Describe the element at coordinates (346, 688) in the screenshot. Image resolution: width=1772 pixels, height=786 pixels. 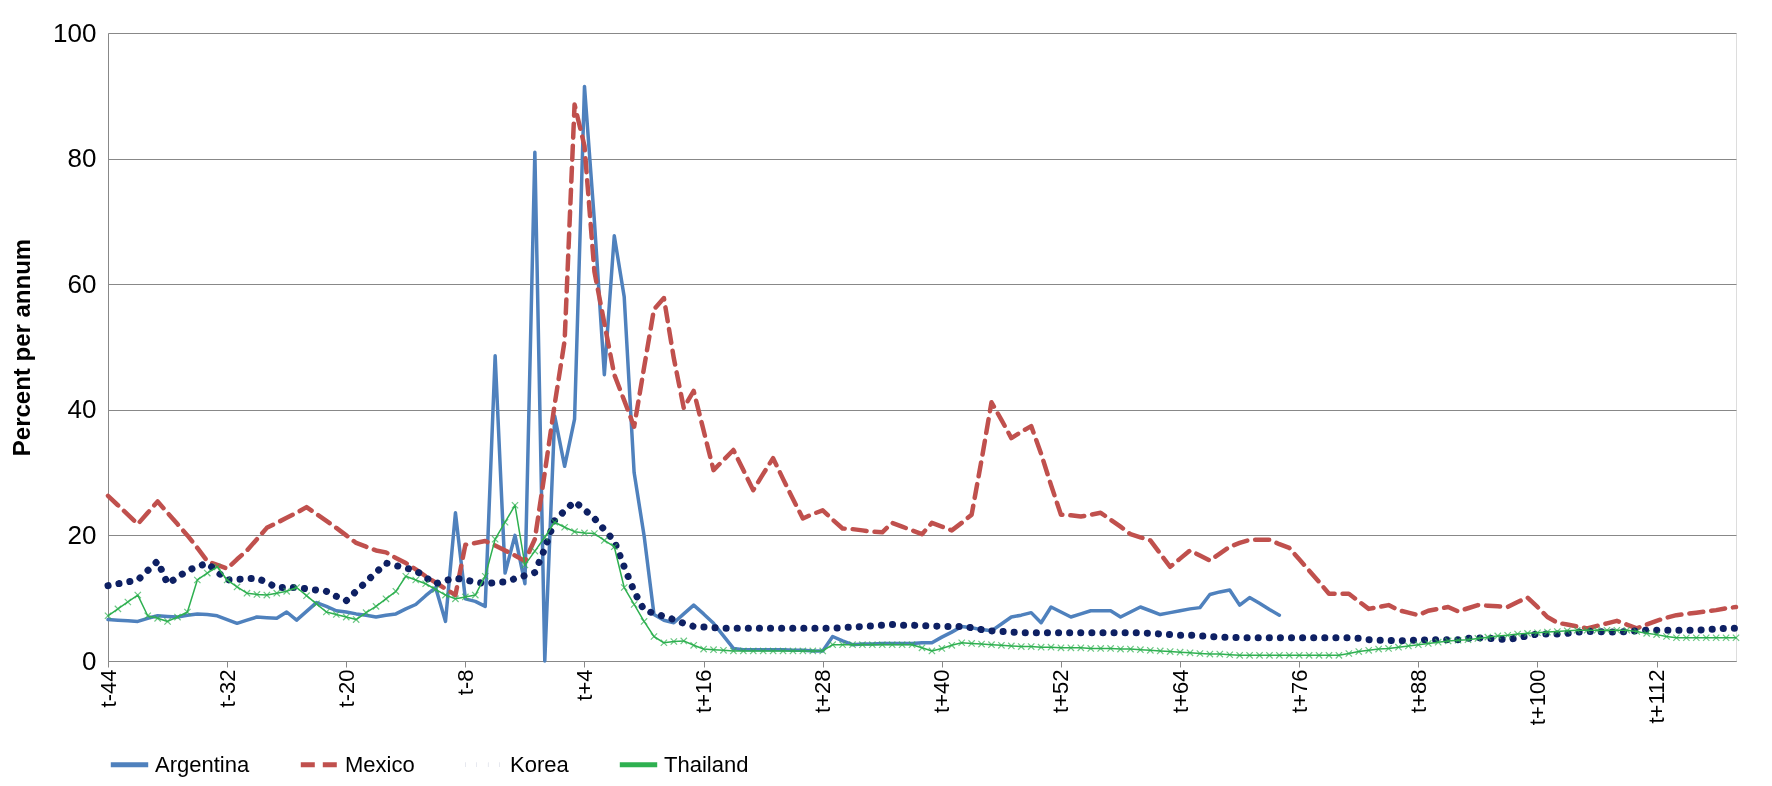
I see `x-tick-label: t-20` at that location.